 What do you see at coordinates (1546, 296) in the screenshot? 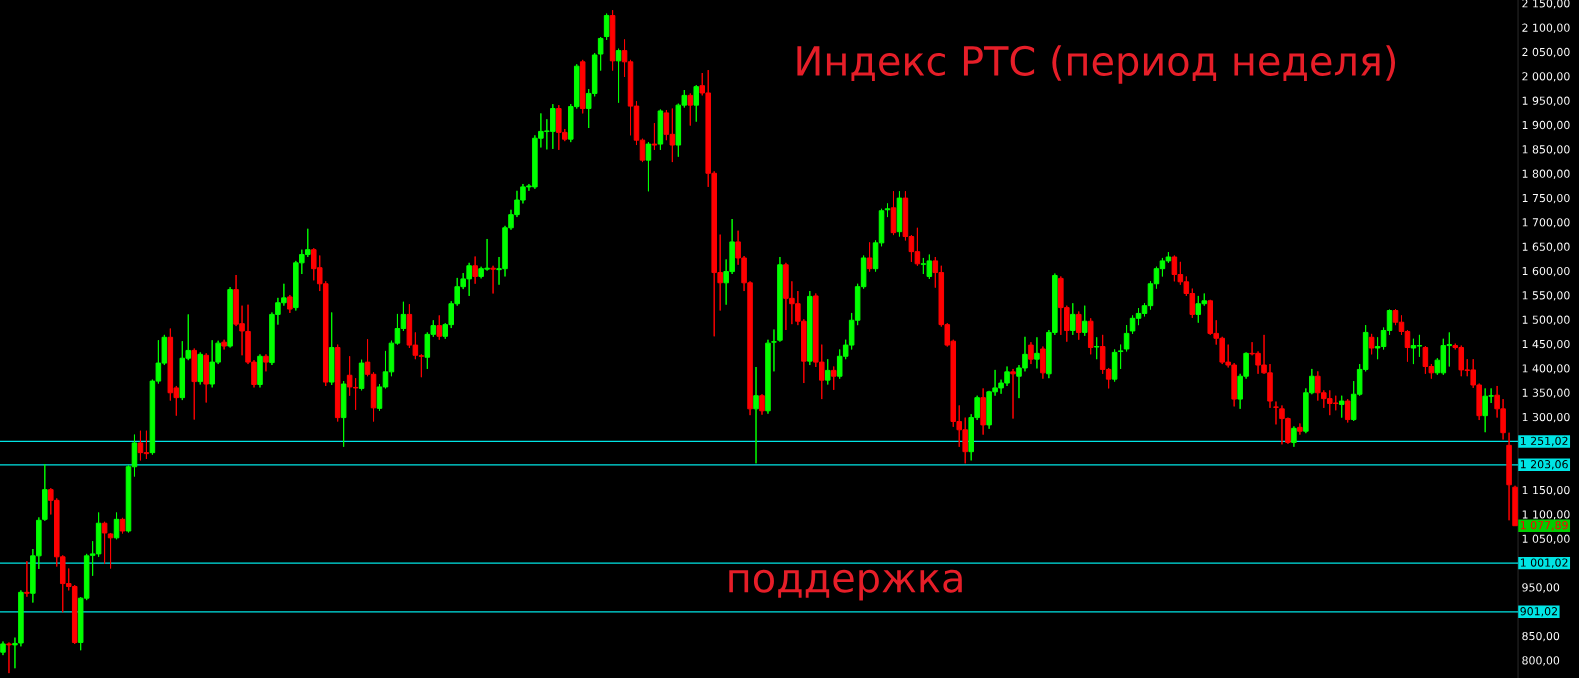
I see `y-tick-label: 1 550,00` at bounding box center [1546, 296].